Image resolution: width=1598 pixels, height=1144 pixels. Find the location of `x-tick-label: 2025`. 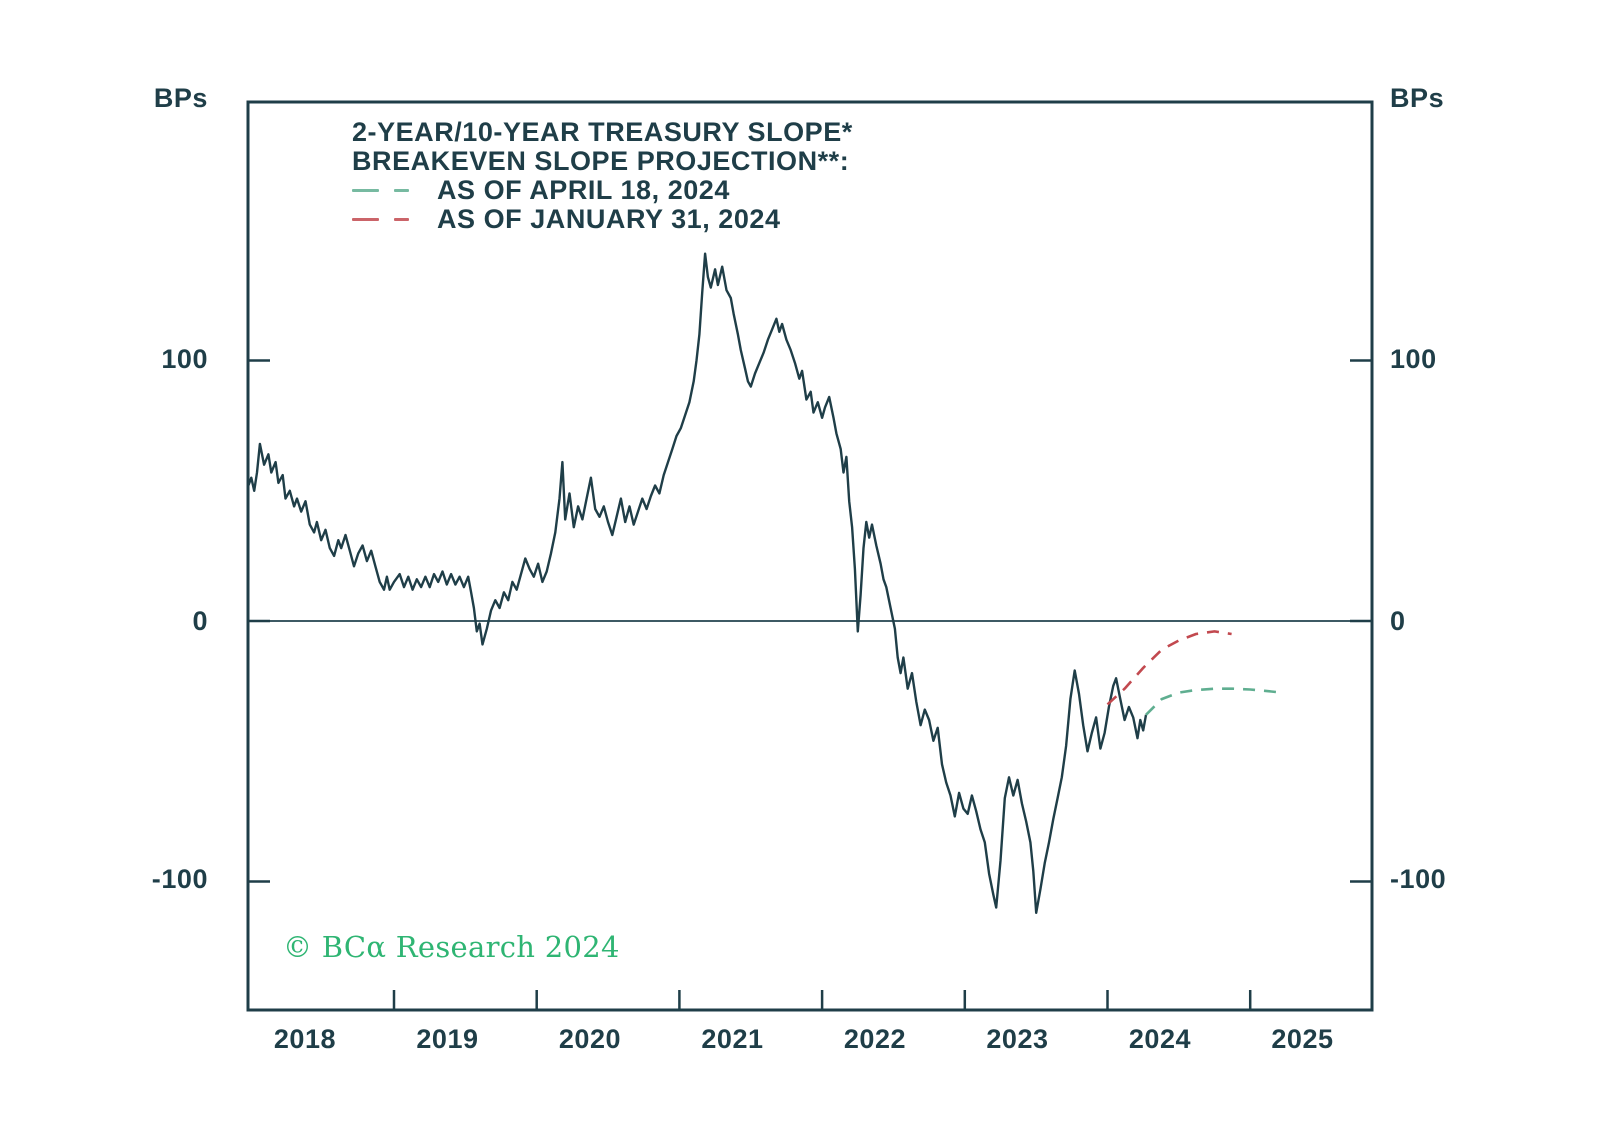

x-tick-label: 2025 is located at coordinates (1302, 1039).